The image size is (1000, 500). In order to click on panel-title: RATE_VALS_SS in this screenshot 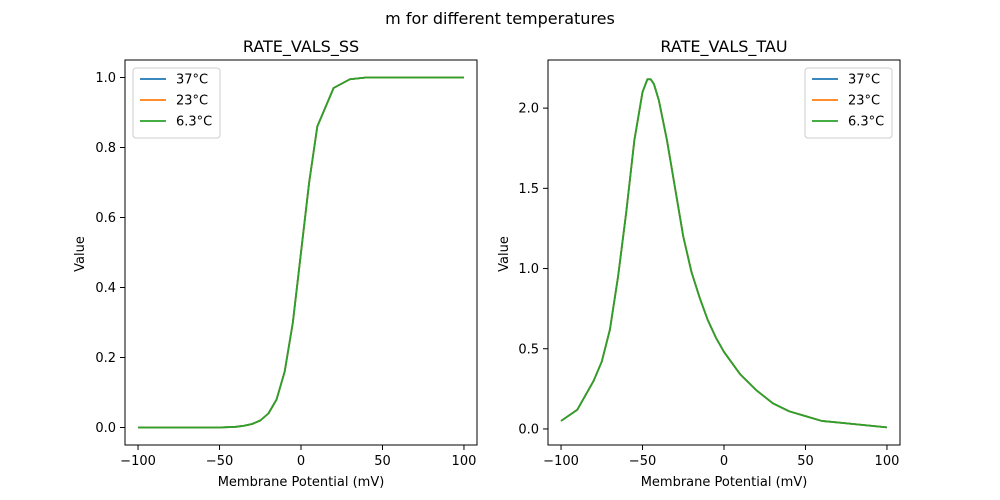, I will do `click(301, 47)`.